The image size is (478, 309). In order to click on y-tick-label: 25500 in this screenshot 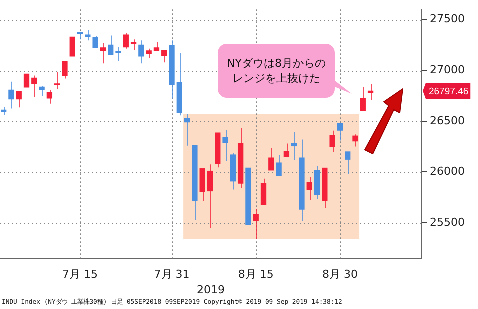, I will do `click(448, 222)`.